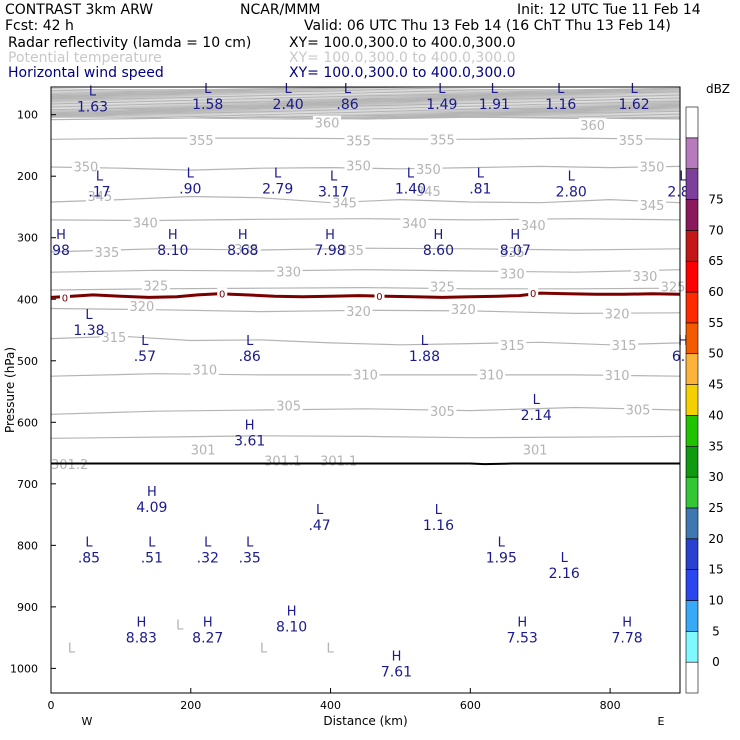 The height and width of the screenshot is (740, 740). I want to click on theta-small-label: 301, so click(203, 450).